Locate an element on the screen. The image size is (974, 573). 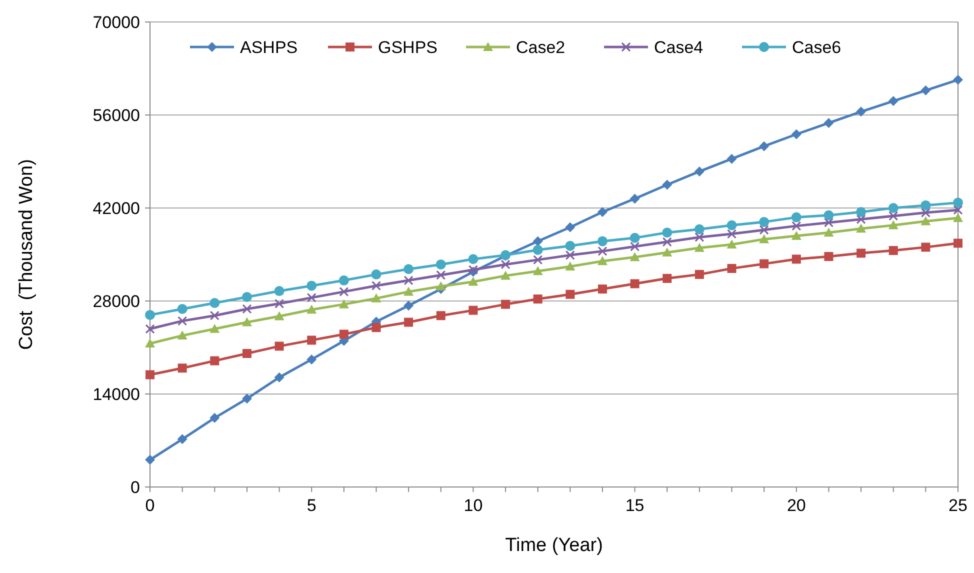
x-tick-label: 5 is located at coordinates (311, 505).